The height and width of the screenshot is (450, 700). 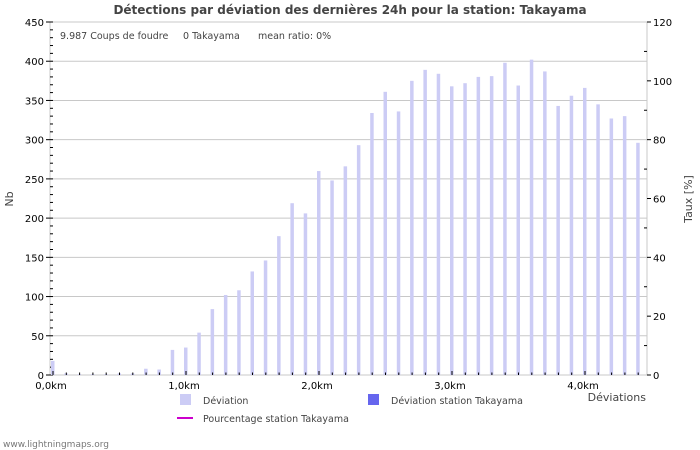 I want to click on y-tick-label: 200, so click(x=34, y=219).